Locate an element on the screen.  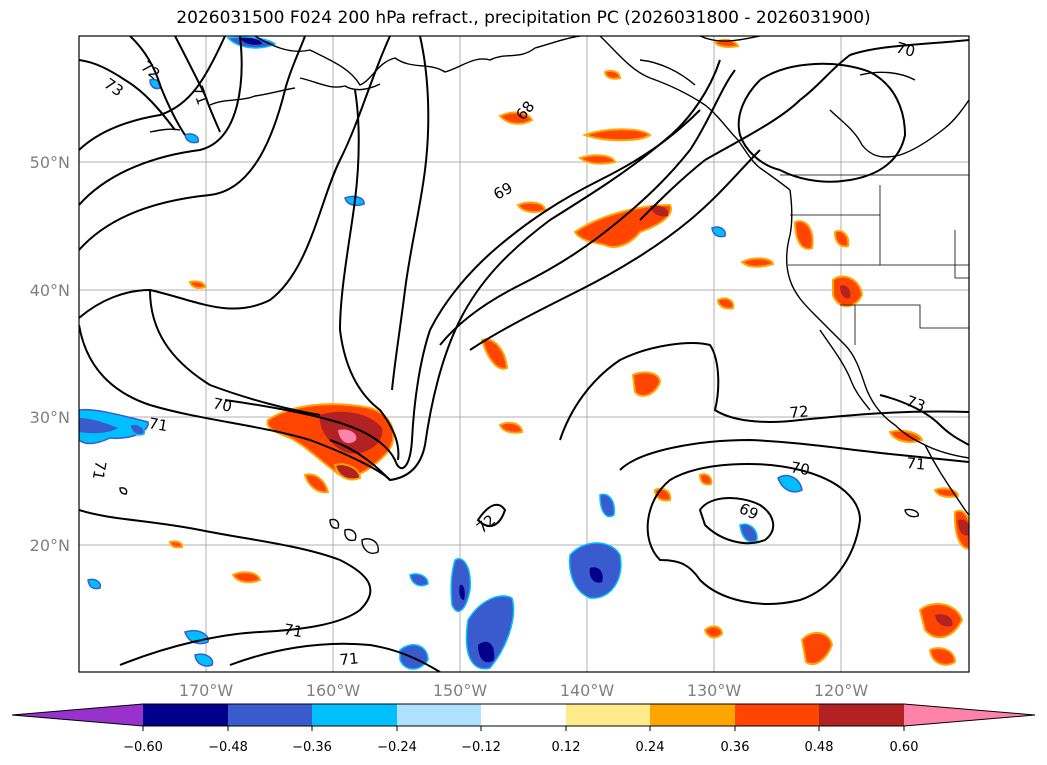
contour-label-71-w2: 71 is located at coordinates (99, 470).